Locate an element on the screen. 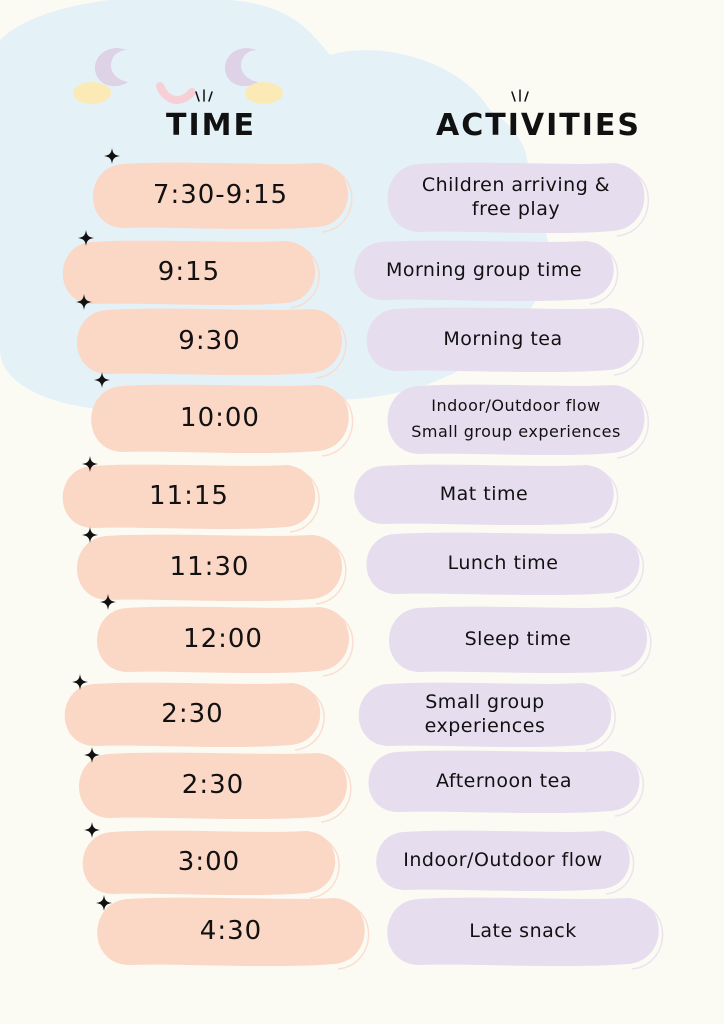 Image resolution: width=724 pixels, height=1024 pixels. moon-icon is located at coordinates (176, 67).